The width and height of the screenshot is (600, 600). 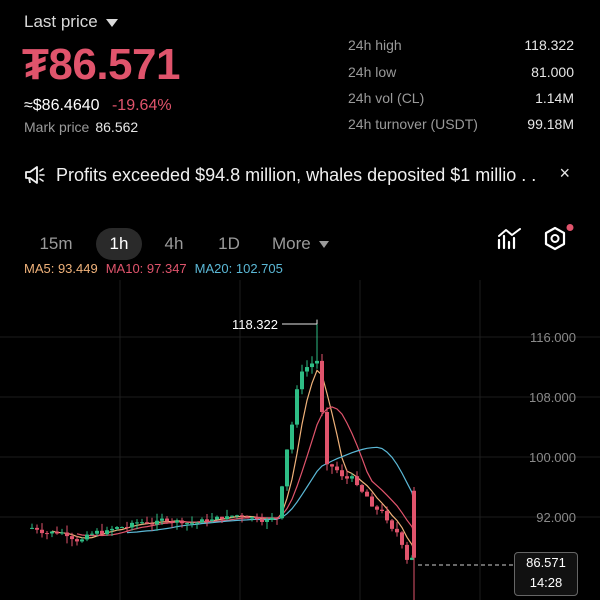 I want to click on tab-4h: 4h, so click(x=174, y=243).